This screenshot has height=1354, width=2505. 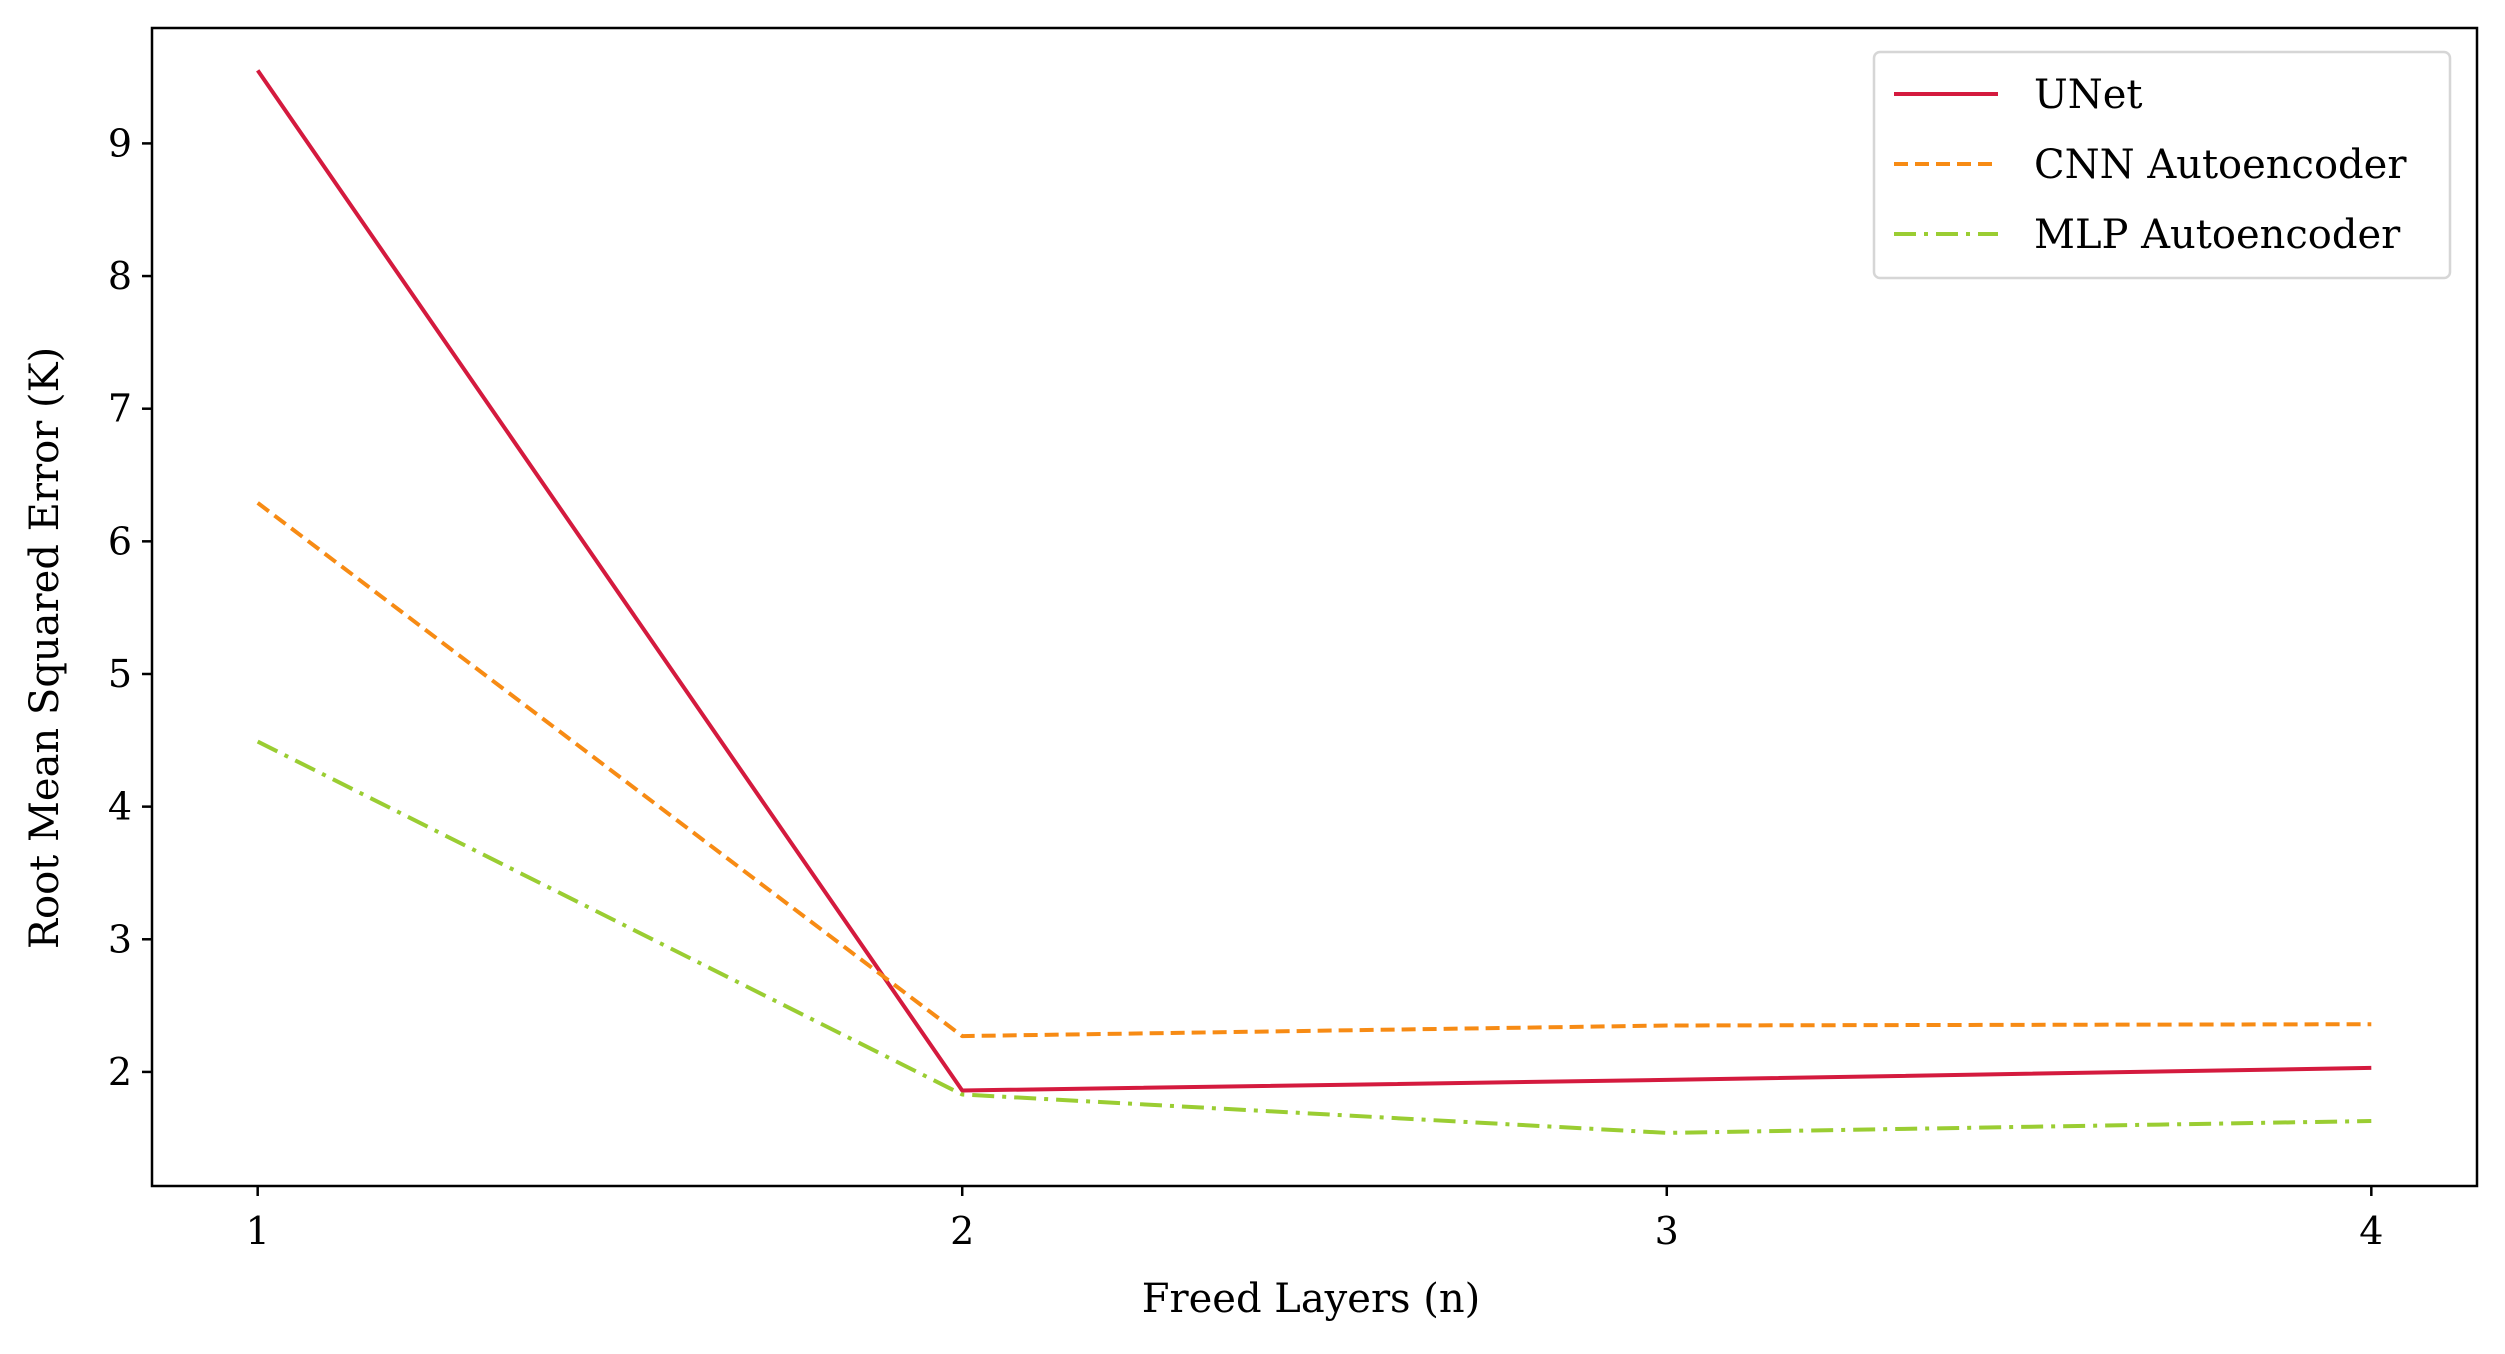 I want to click on x-axis-label: Freed Layers (n), so click(x=1311, y=1299).